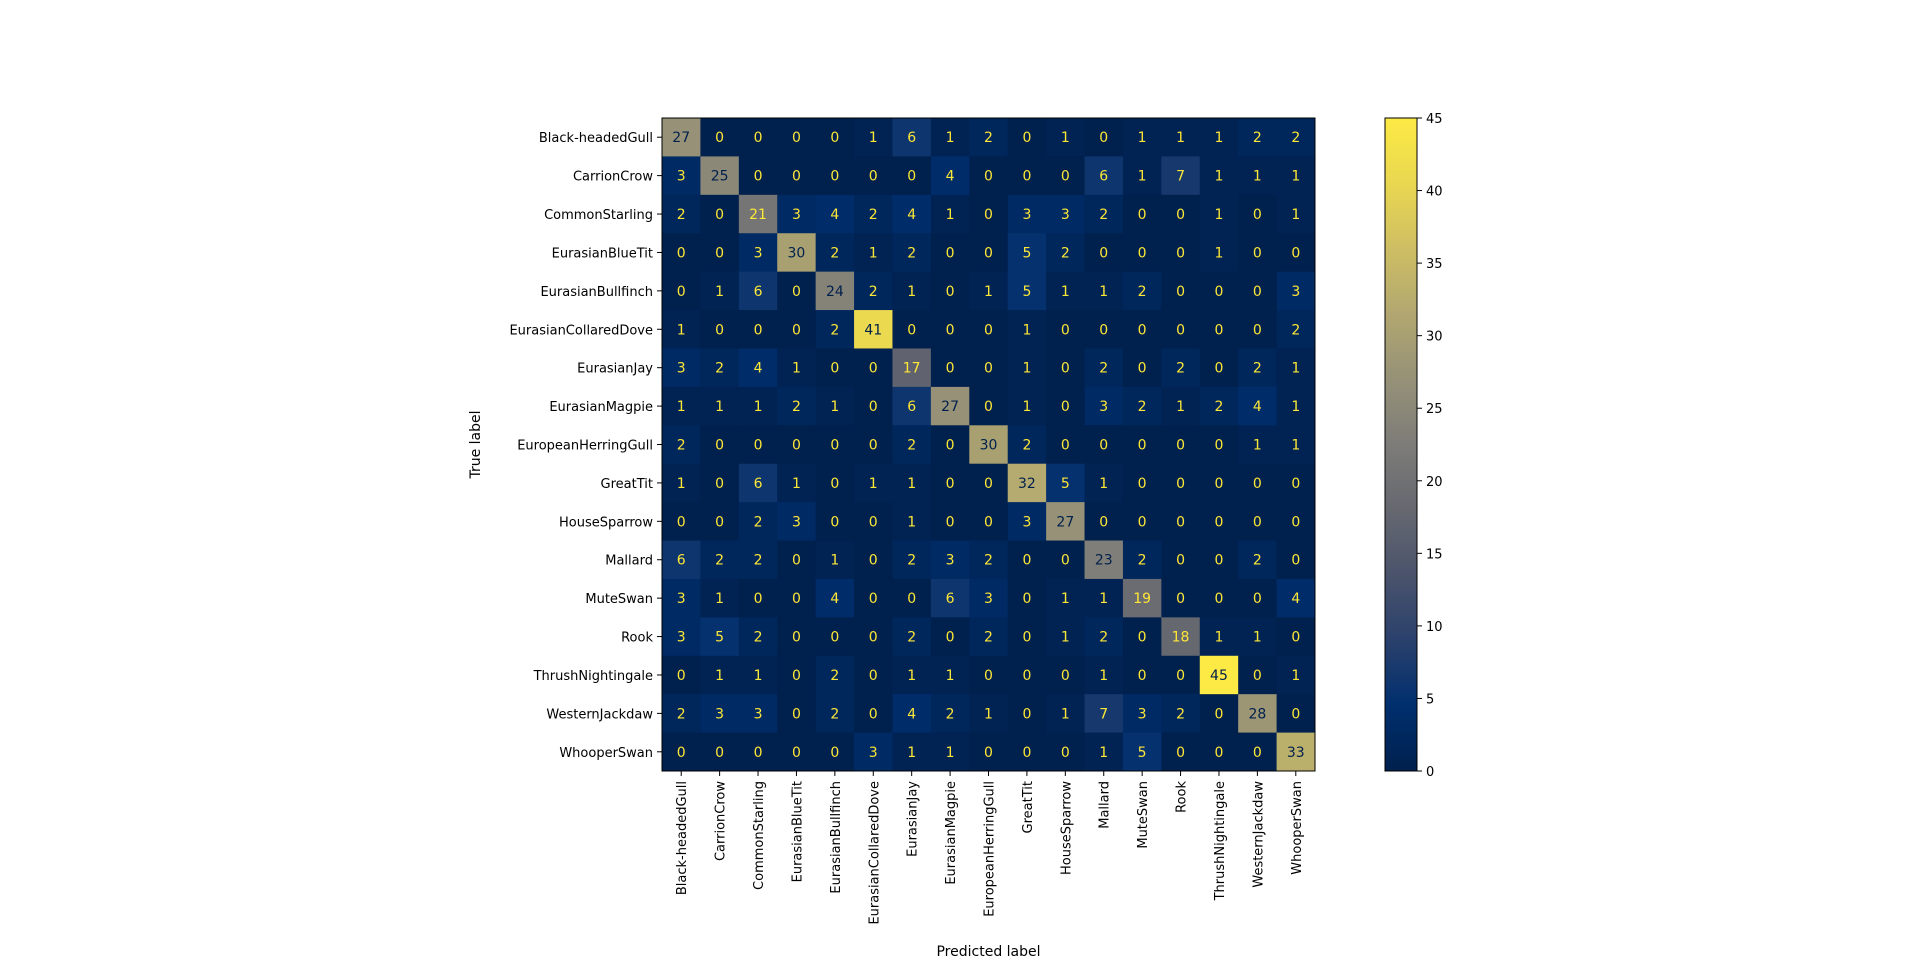  I want to click on cell-value-label: 19, so click(1142, 599).